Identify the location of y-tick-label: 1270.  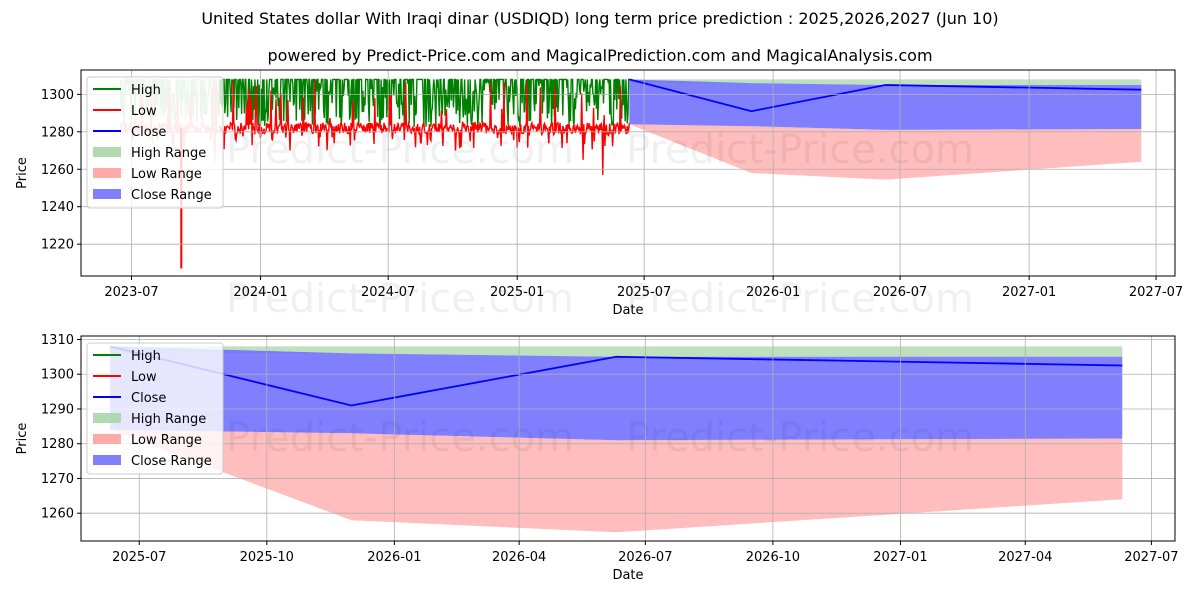
(57, 479).